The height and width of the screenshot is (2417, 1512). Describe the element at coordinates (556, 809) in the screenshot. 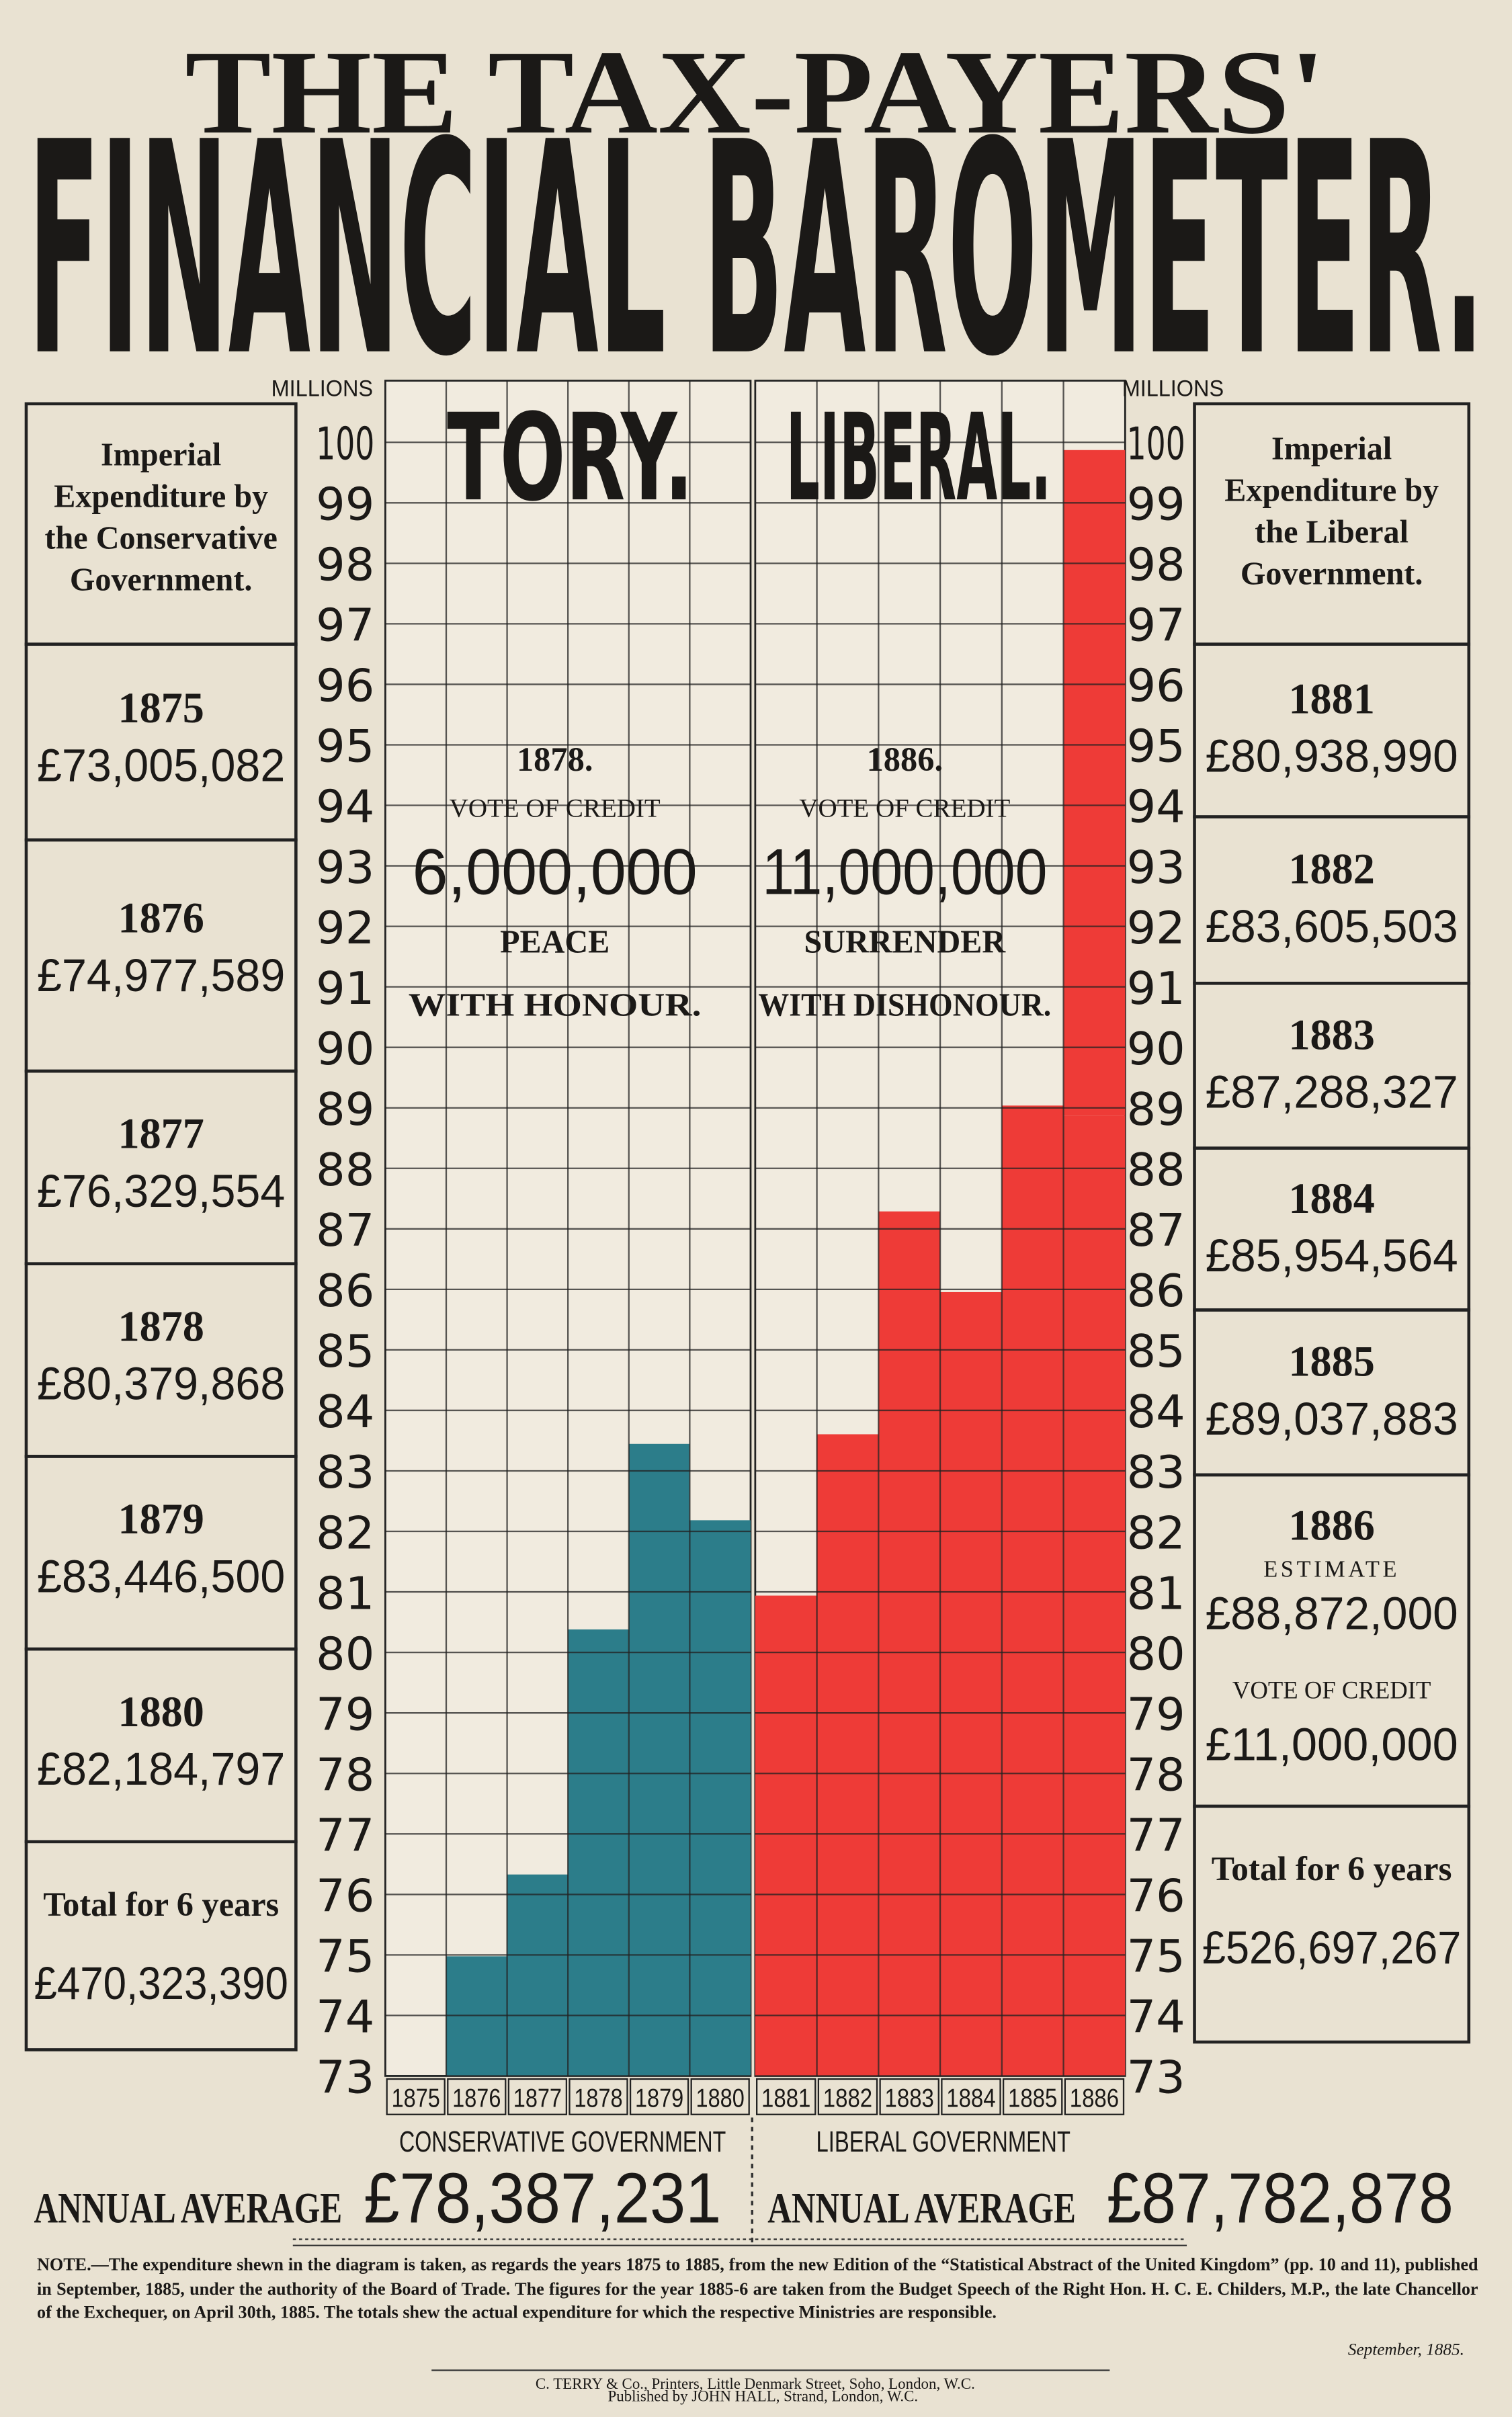

I see `annotation: VOTE OF CREDIT` at that location.